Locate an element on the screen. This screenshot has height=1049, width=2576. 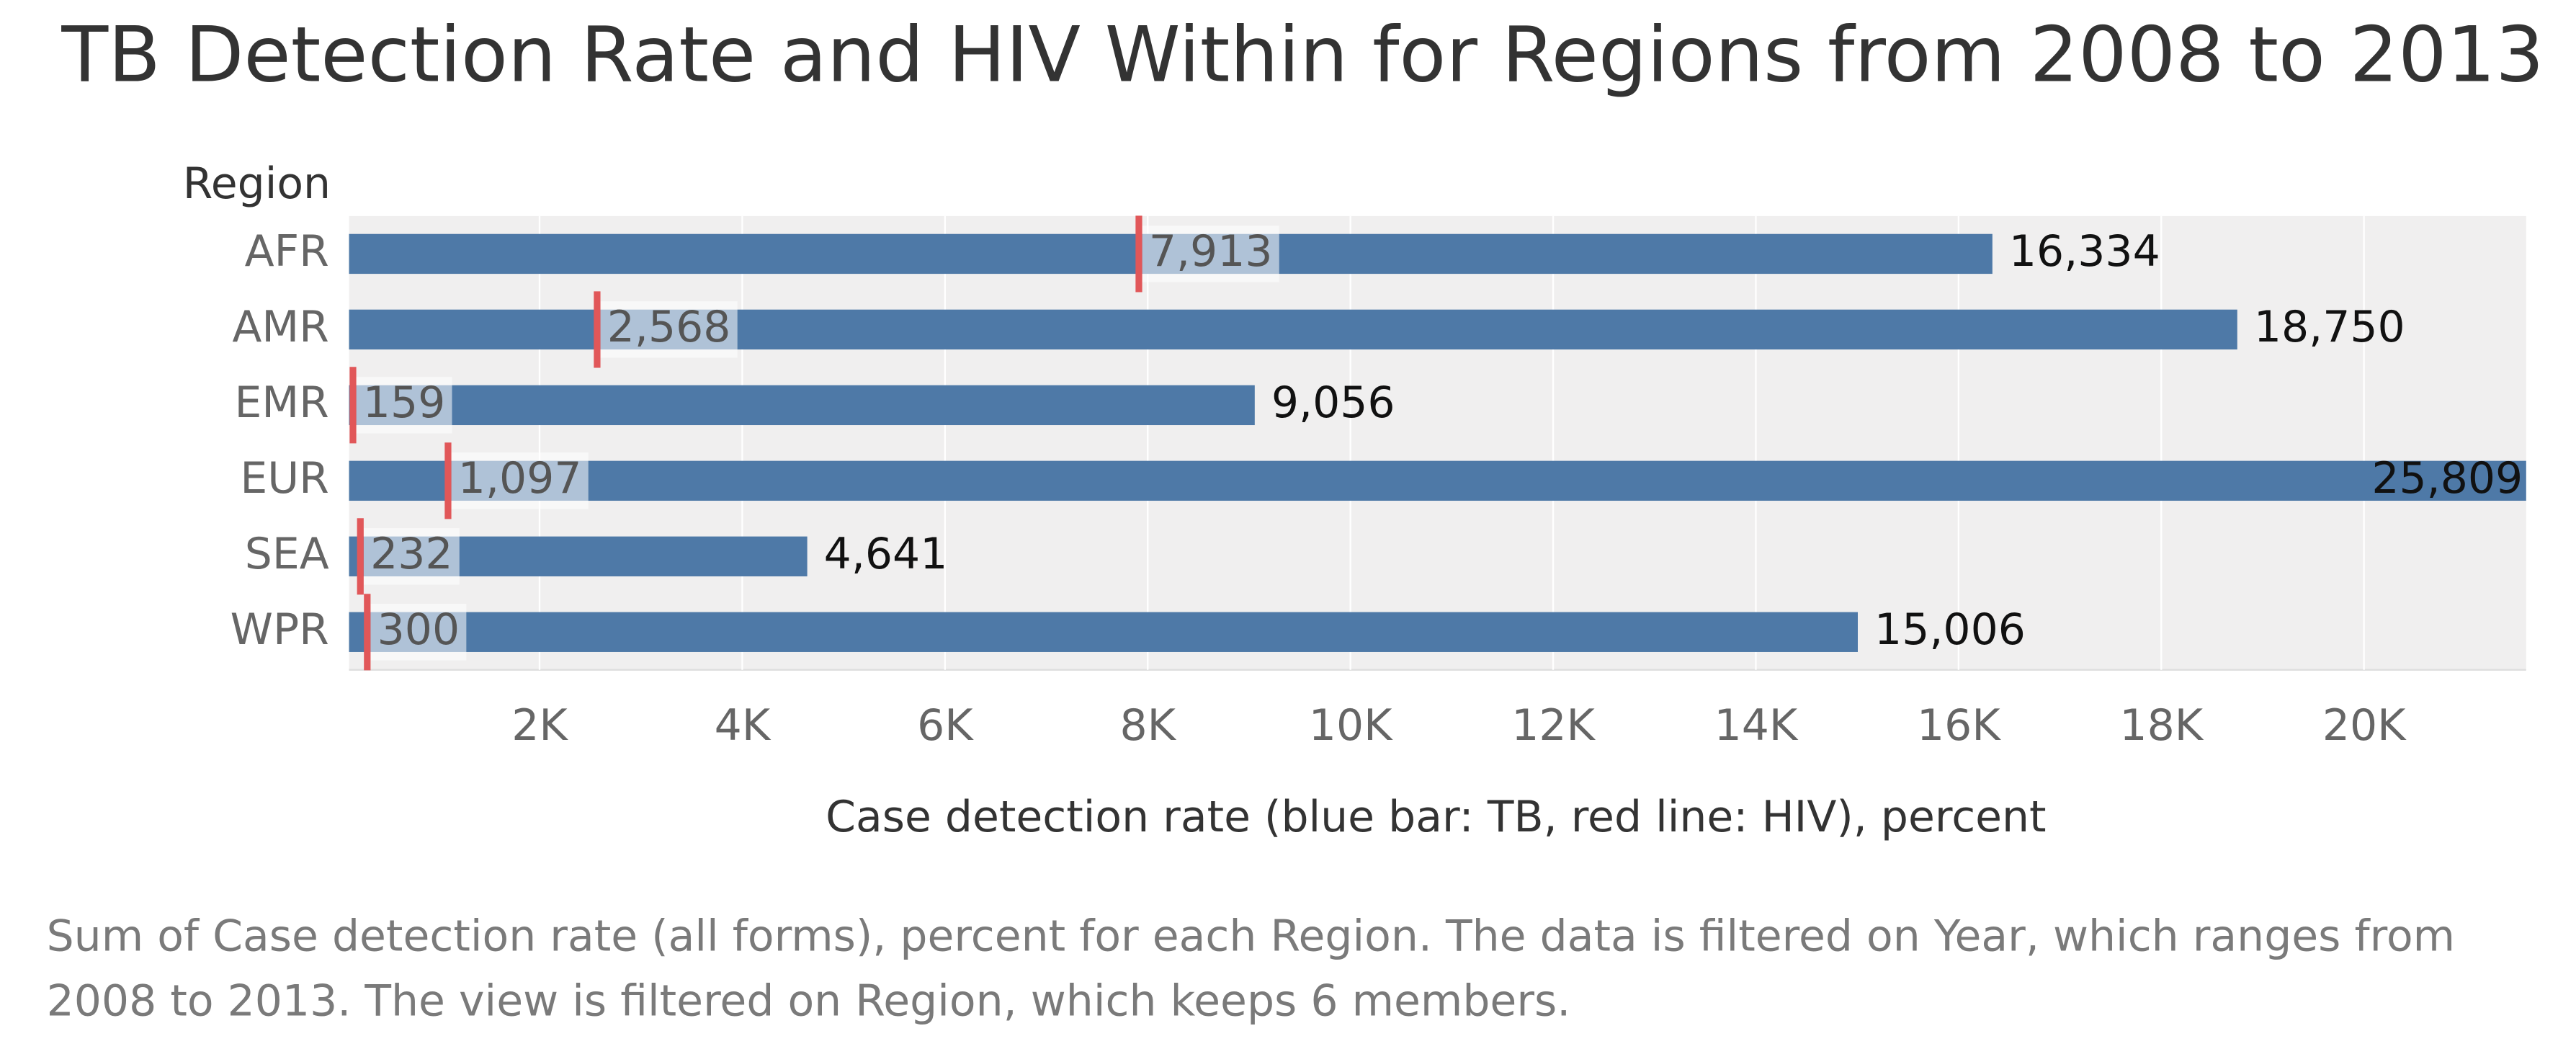
x-tick-label: 8K is located at coordinates (1147, 725).